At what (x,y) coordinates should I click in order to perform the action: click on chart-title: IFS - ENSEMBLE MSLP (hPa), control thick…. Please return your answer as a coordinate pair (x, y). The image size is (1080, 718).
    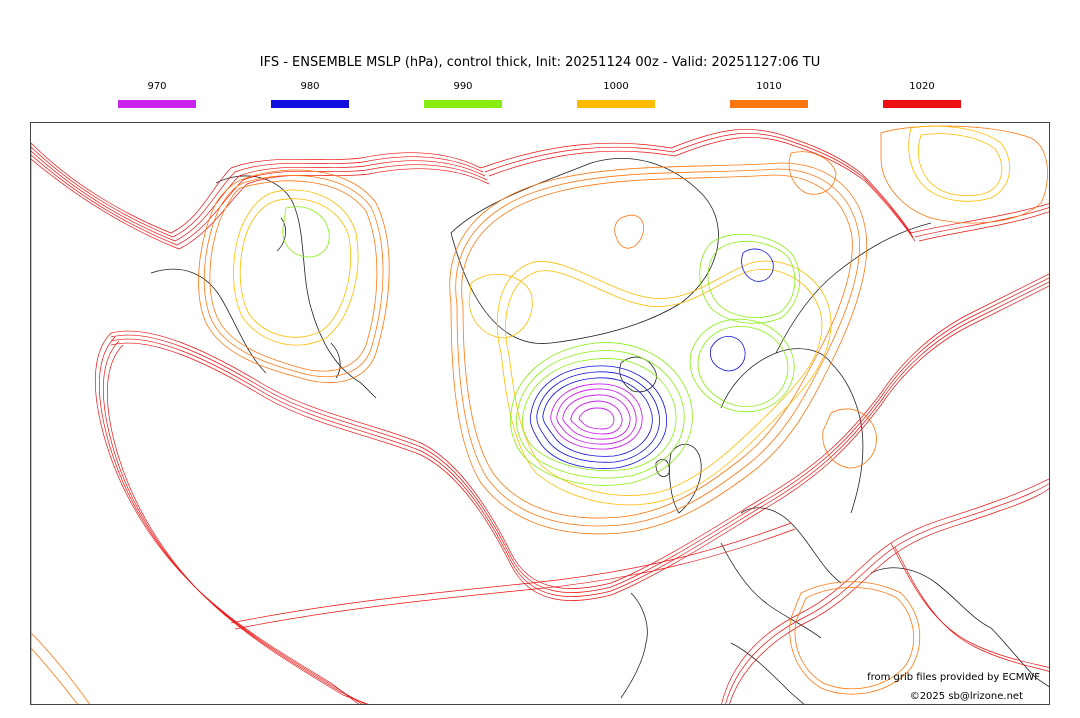
    Looking at the image, I should click on (540, 62).